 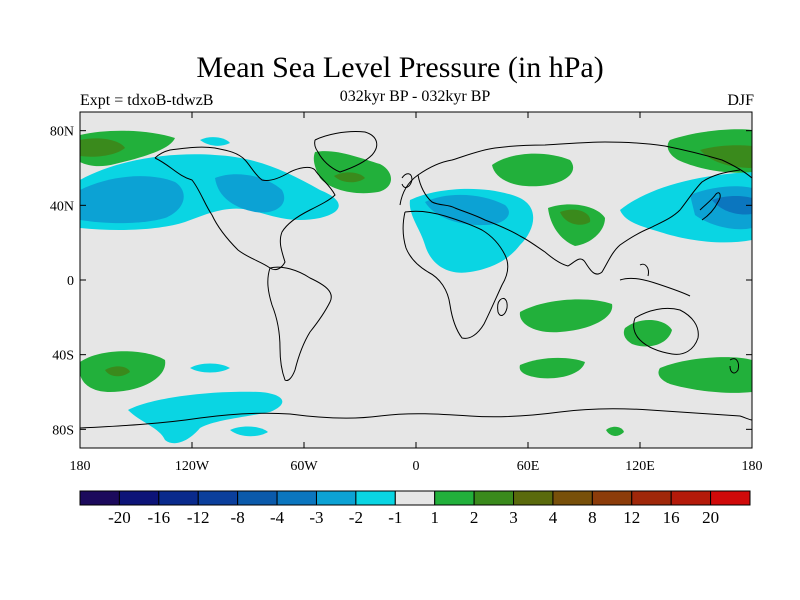 I want to click on colorbar-label: -1, so click(x=395, y=517).